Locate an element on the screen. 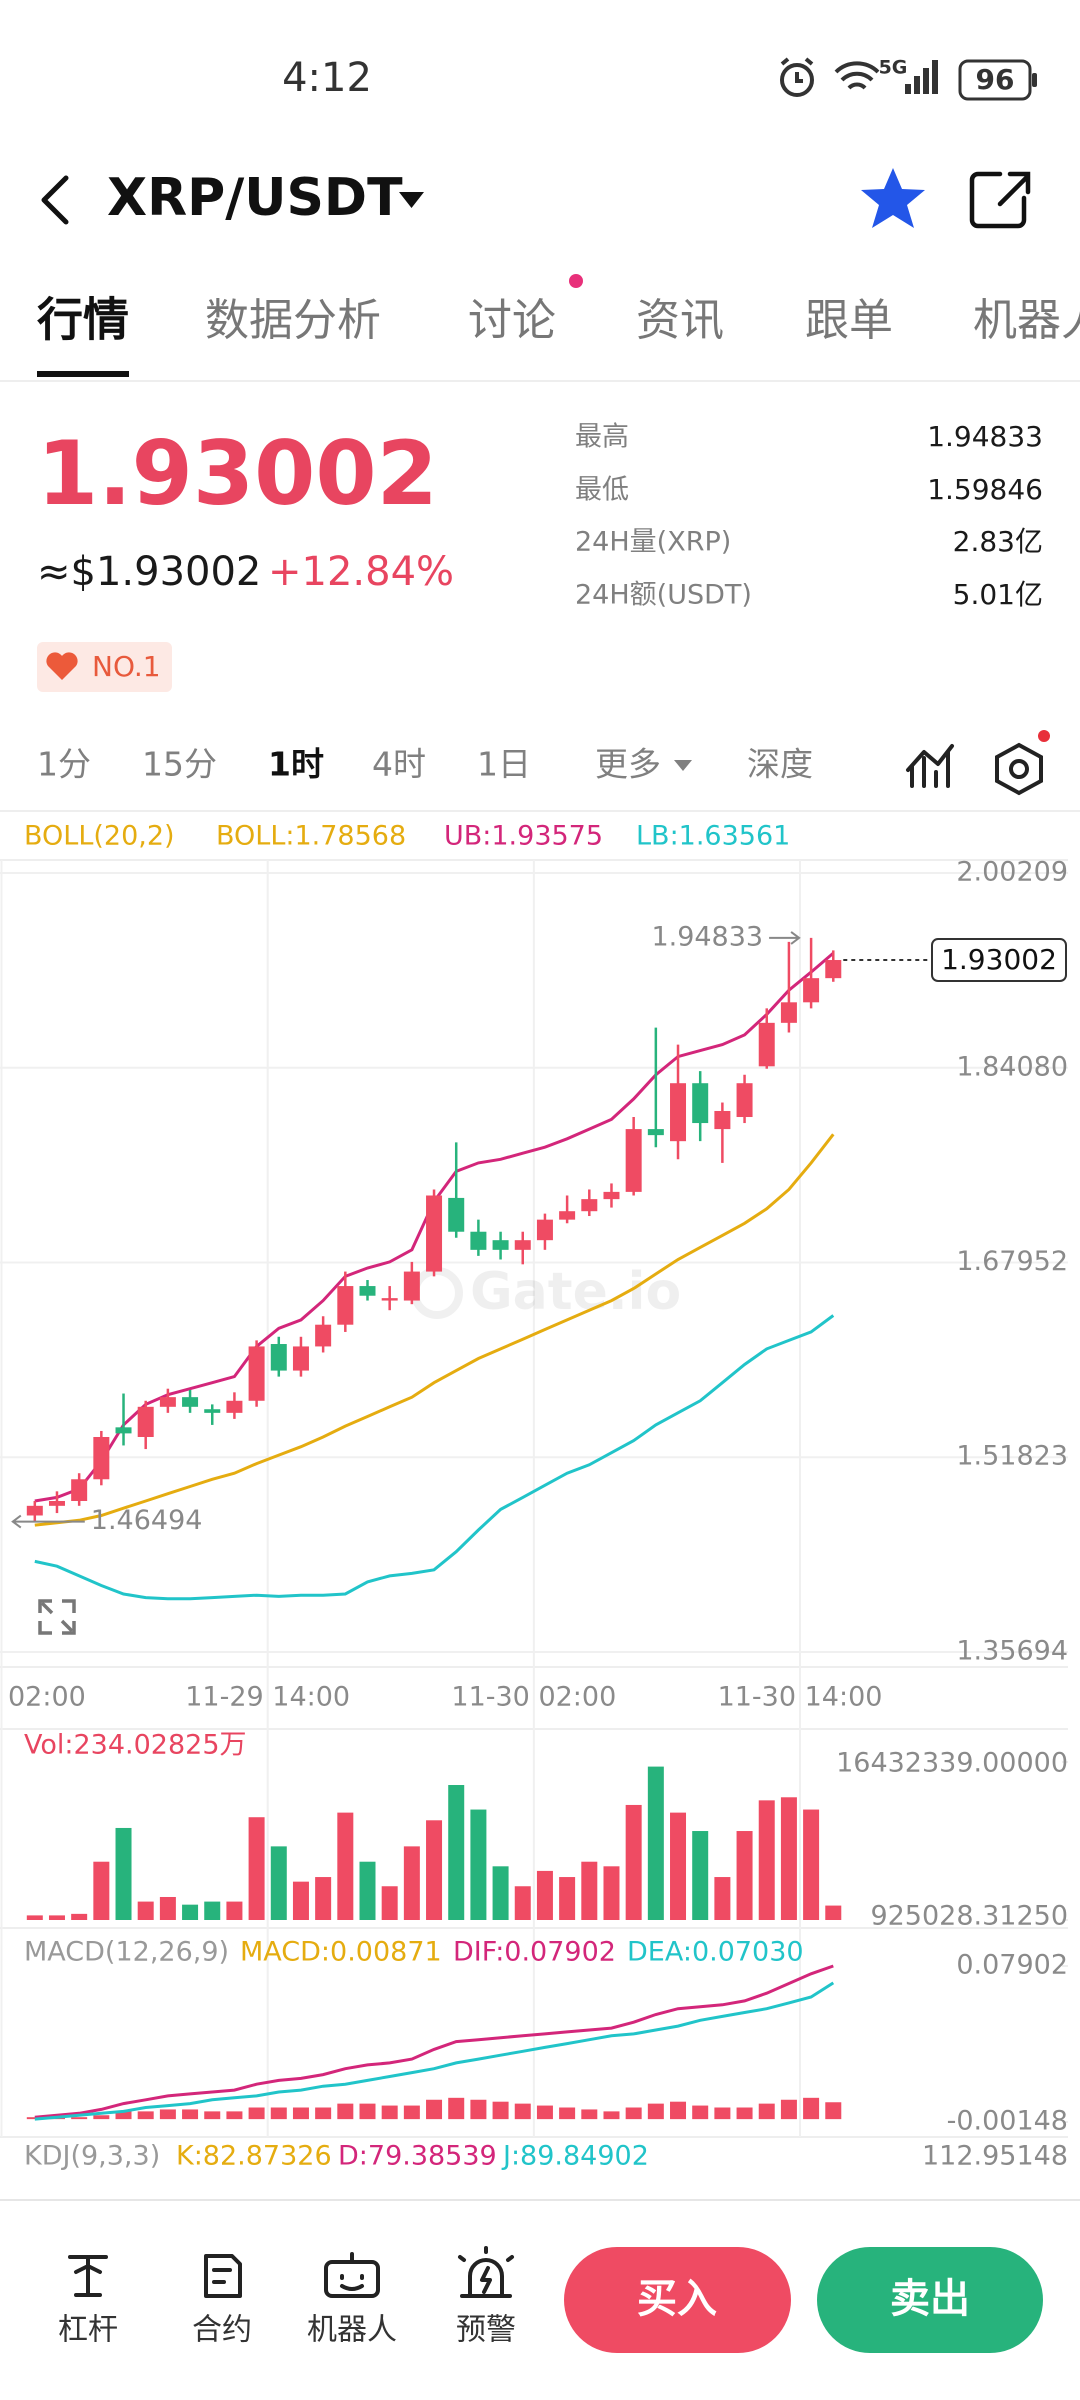  legend-entry: BOLL:1.78568 is located at coordinates (311, 836).